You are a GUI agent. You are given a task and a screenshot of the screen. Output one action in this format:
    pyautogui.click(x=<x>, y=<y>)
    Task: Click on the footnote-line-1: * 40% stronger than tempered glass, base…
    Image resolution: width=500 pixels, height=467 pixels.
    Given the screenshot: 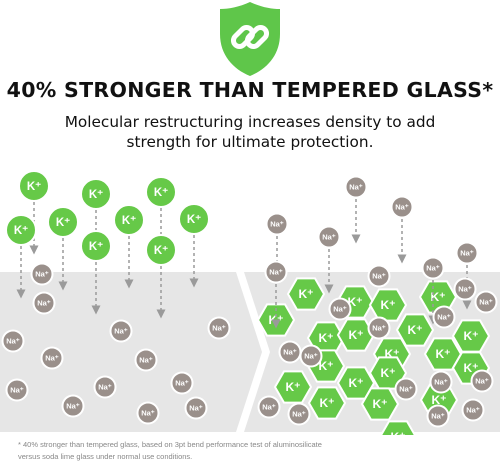 What is the action you would take?
    pyautogui.click(x=170, y=444)
    